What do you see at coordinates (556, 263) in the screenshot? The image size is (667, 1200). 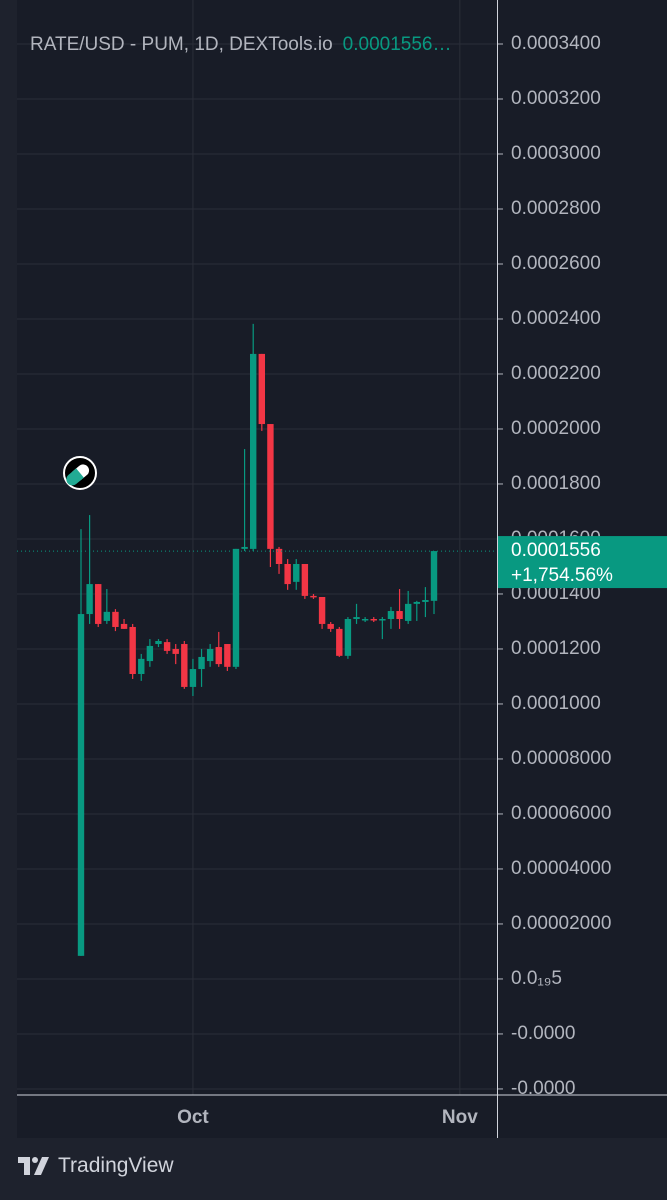 I see `y-tick-label: 0.0002600` at bounding box center [556, 263].